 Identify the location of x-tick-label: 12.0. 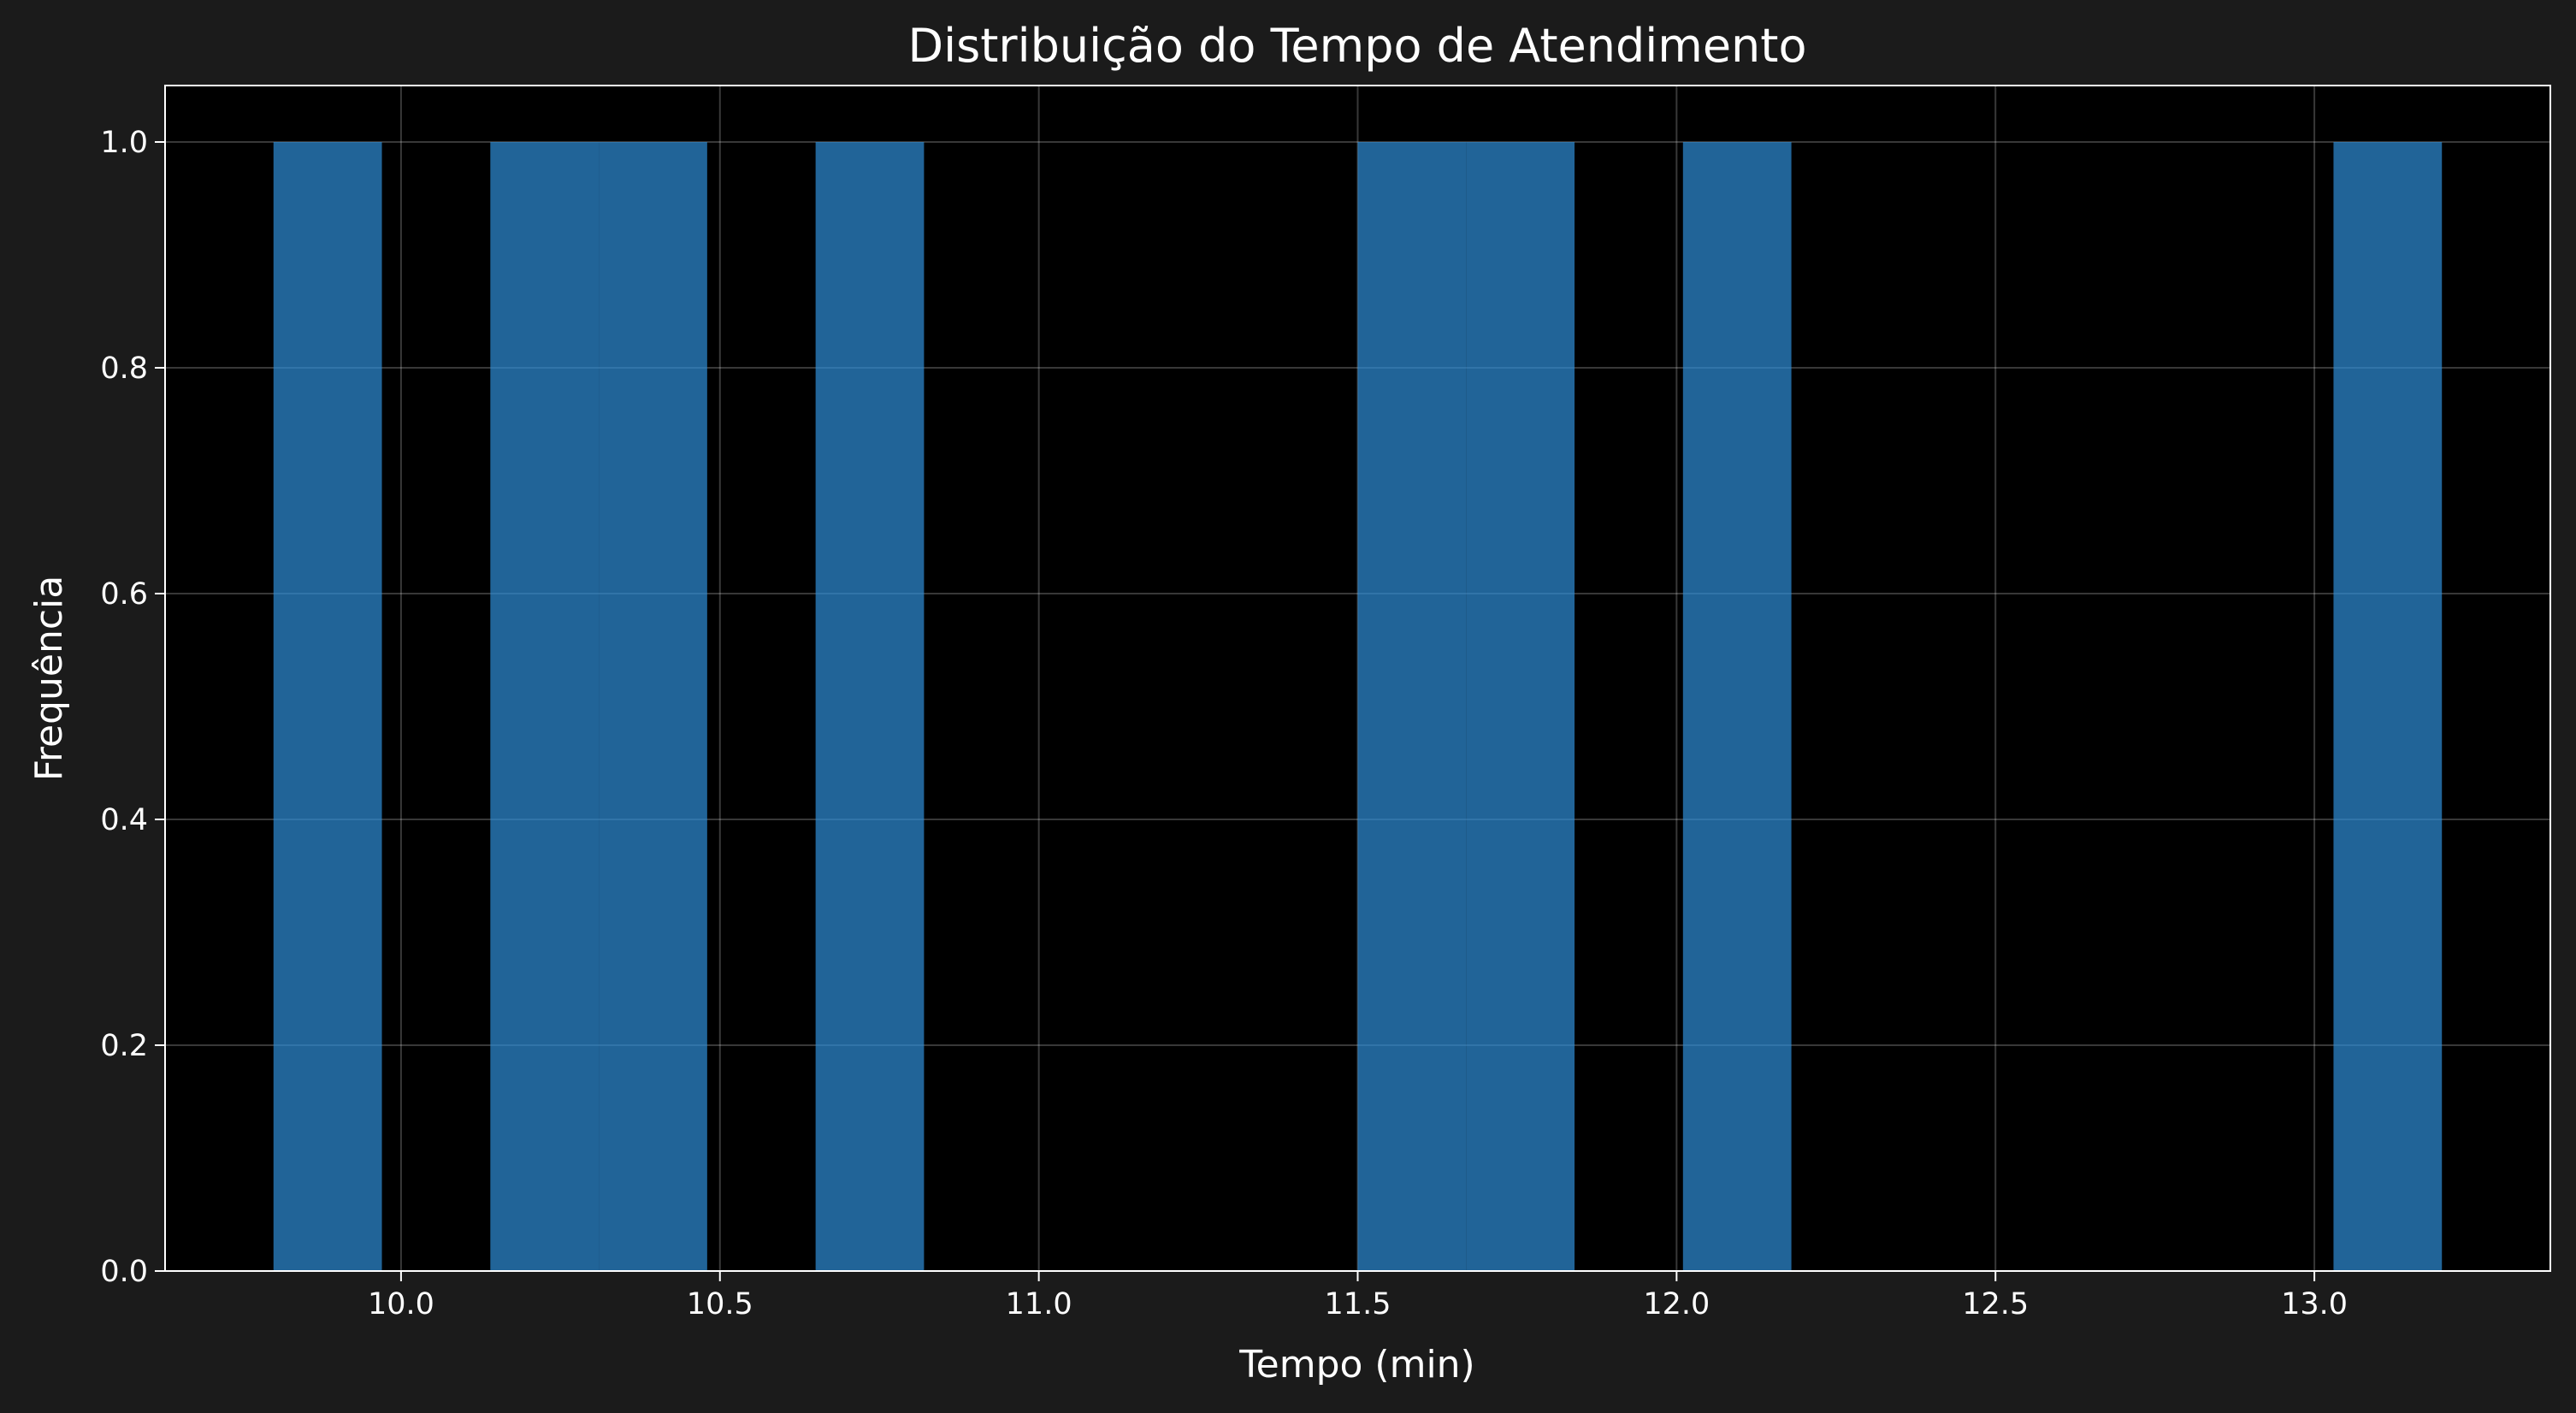
(1676, 1304).